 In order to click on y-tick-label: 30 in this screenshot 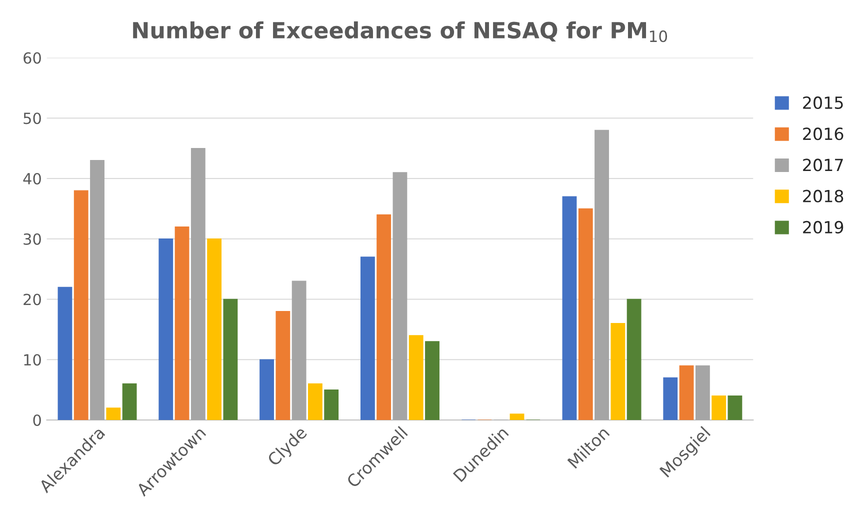, I will do `click(32, 239)`.